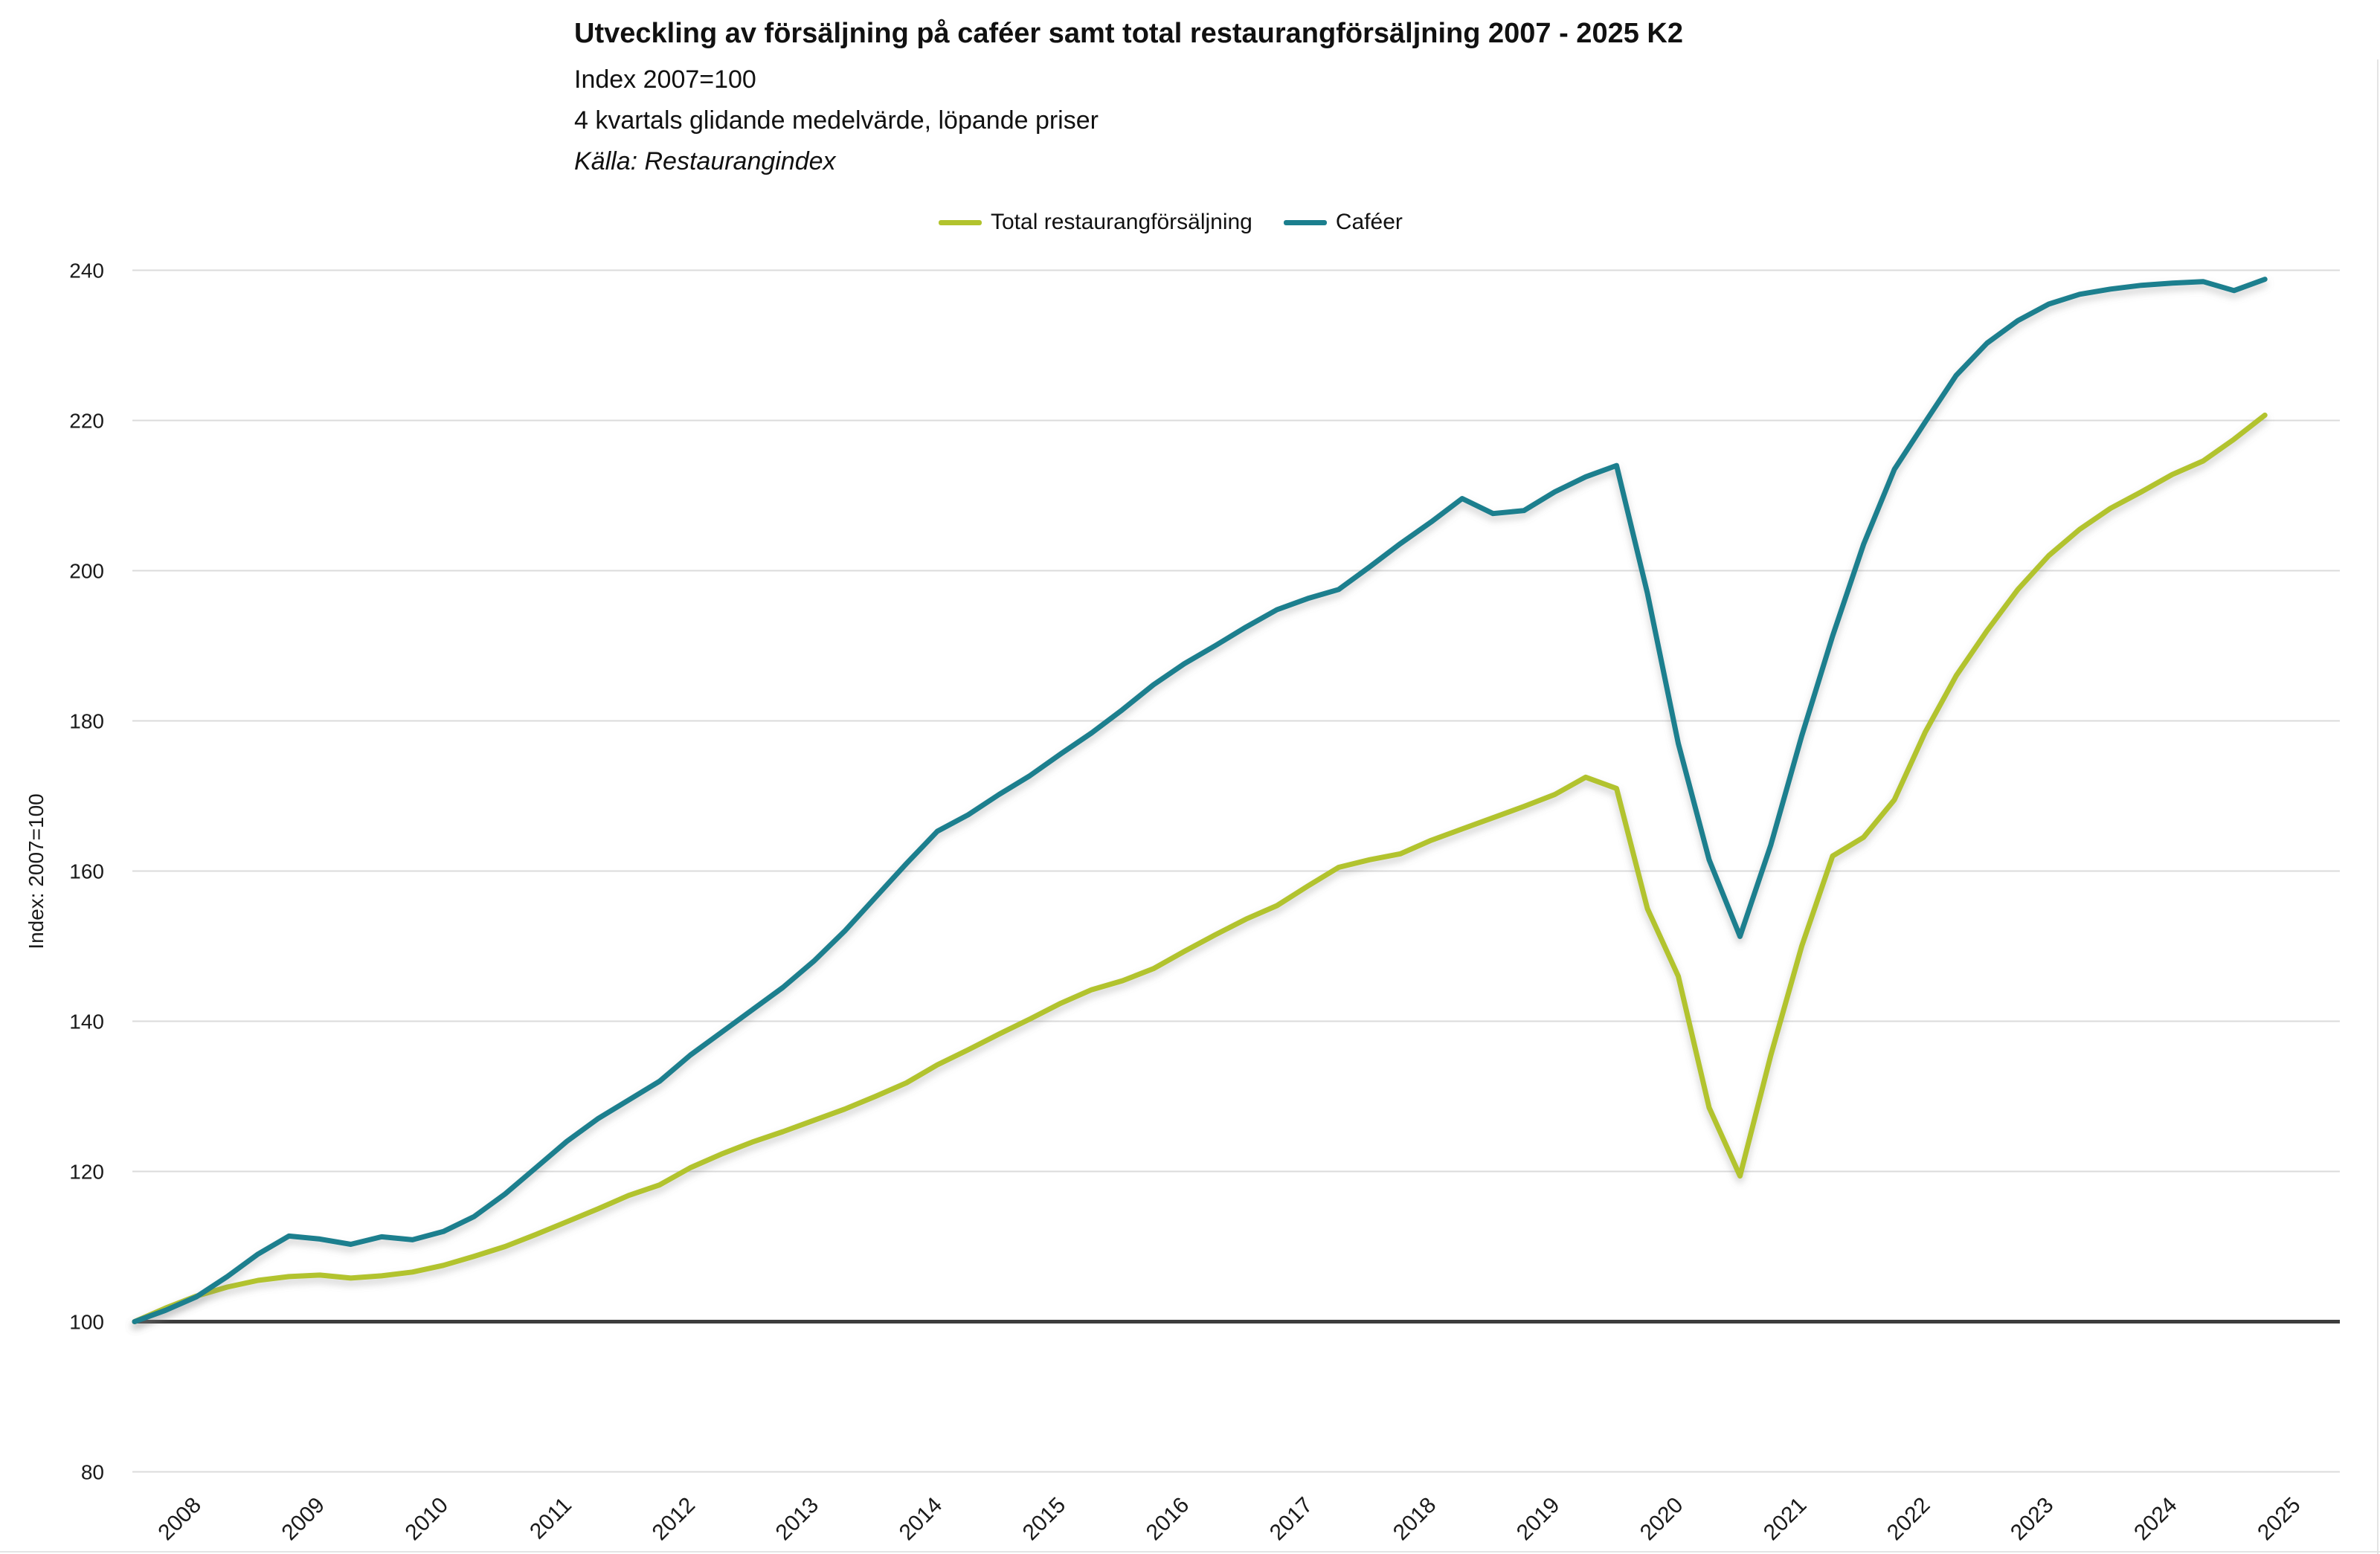 The width and height of the screenshot is (2380, 1554). Describe the element at coordinates (1415, 1519) in the screenshot. I see `x-tick-label-2018: 2018` at that location.